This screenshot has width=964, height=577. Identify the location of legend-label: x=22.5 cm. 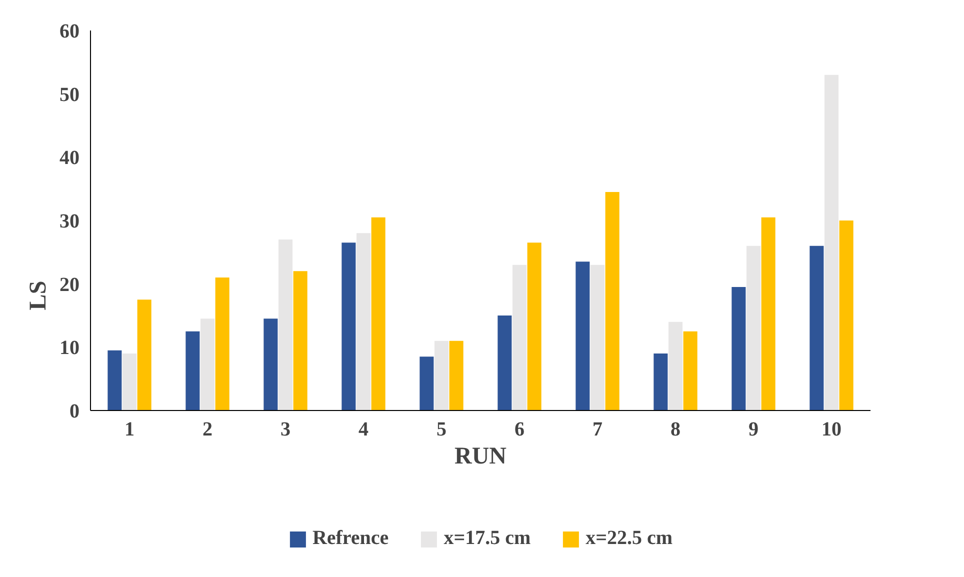
(629, 538).